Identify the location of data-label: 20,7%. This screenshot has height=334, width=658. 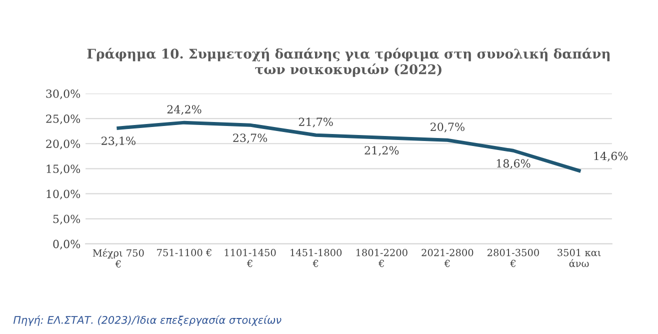
(447, 127).